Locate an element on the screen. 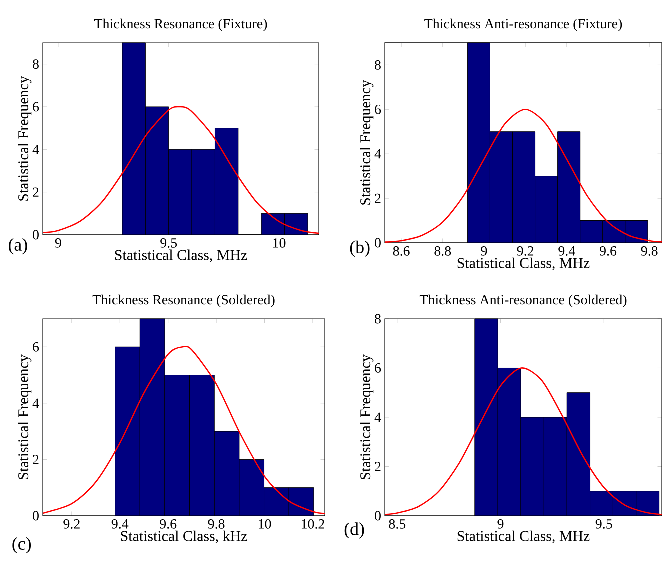 The width and height of the screenshot is (668, 562). text: (a) is located at coordinates (18, 246).